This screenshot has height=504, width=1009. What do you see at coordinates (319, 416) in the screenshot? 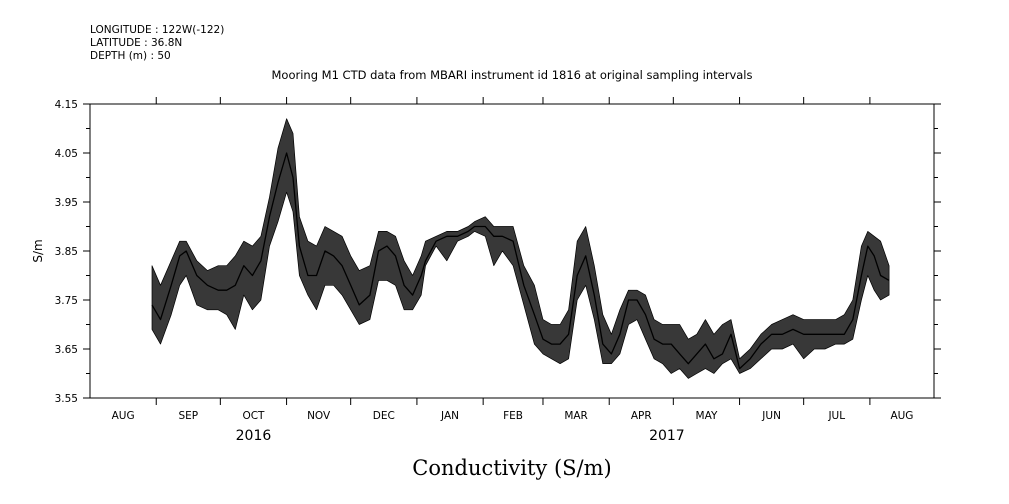
I see `x-tick-label: NOV` at bounding box center [319, 416].